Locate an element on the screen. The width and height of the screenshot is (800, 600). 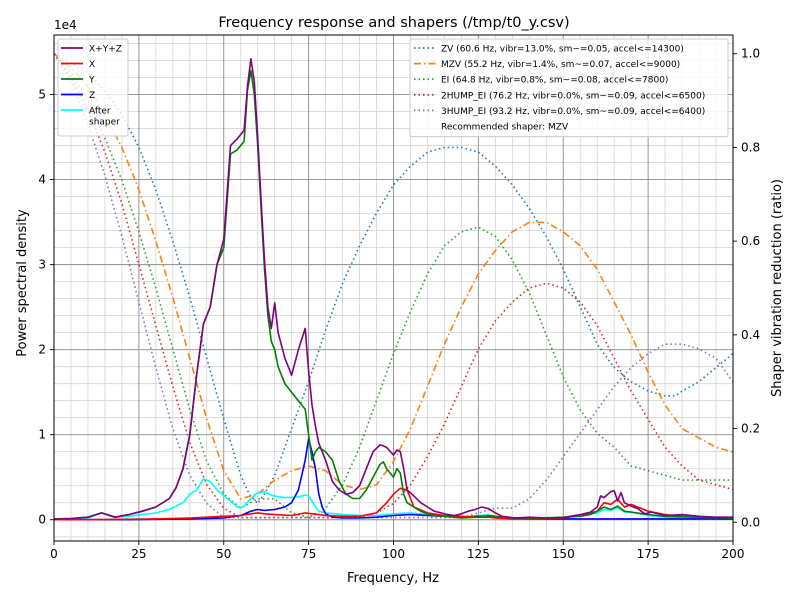
y-tick-label: 3 is located at coordinates (42, 265).